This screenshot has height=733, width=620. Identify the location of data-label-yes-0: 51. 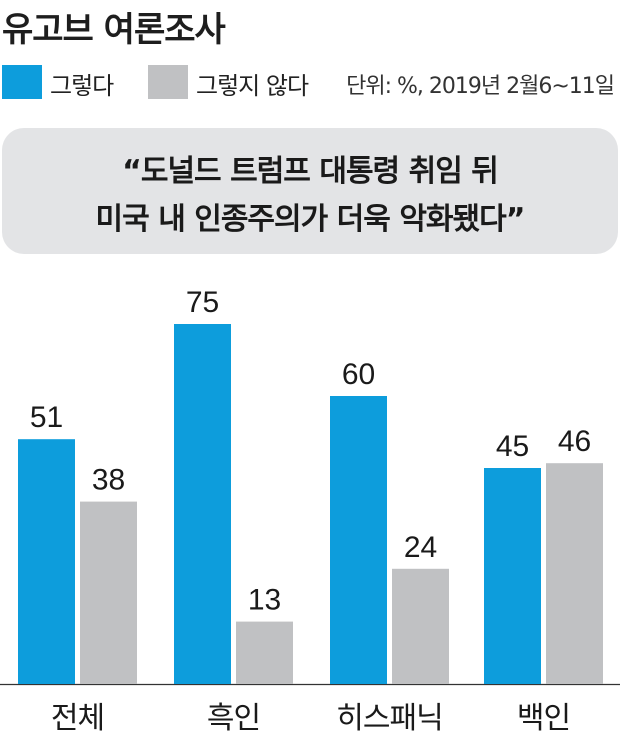
(46, 417).